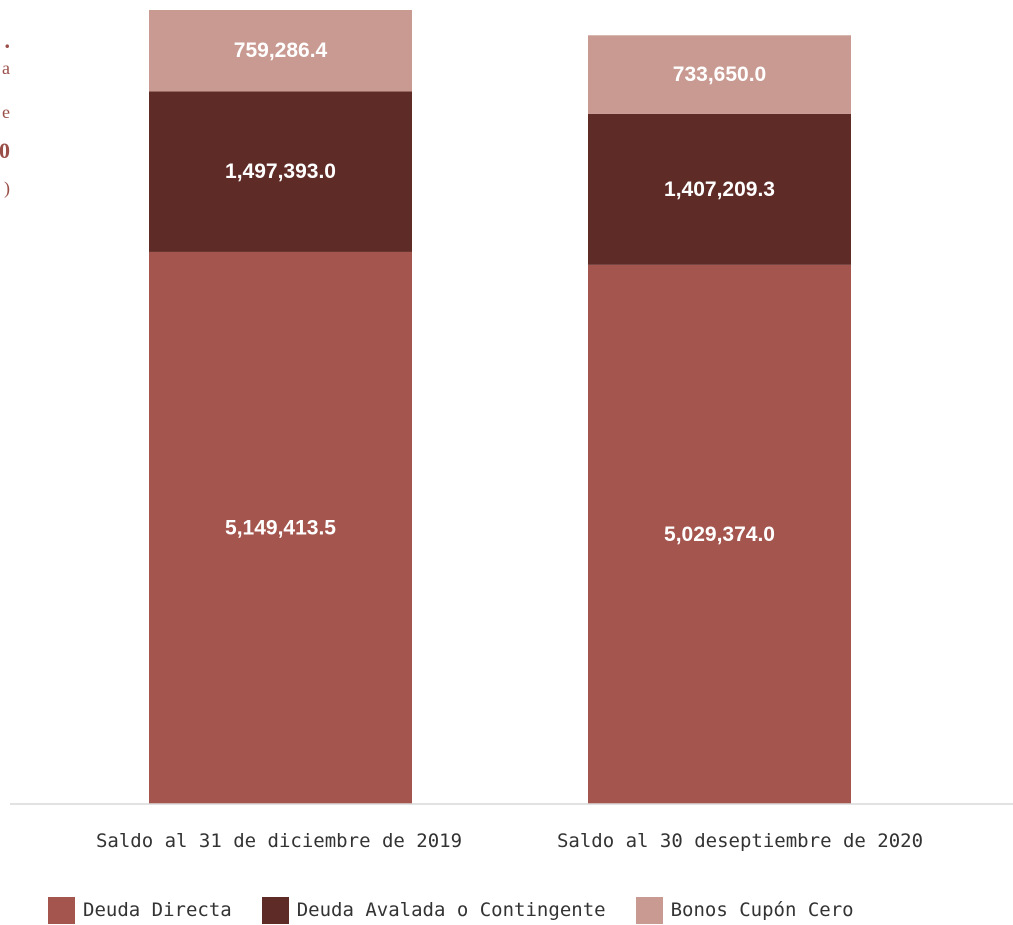 The height and width of the screenshot is (925, 1013). I want to click on legend-item: Deuda Avalada o Contingente, so click(433, 910).